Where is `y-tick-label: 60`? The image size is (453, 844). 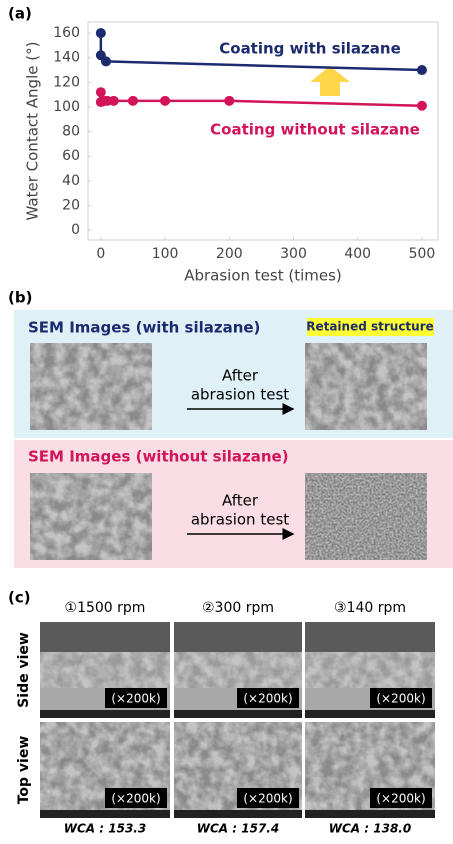 y-tick-label: 60 is located at coordinates (71, 156).